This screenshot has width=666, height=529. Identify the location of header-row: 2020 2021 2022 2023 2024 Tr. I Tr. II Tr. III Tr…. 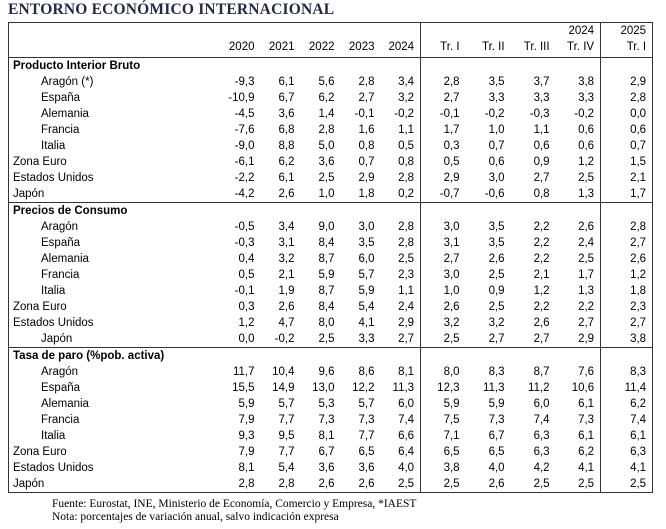
(331, 48).